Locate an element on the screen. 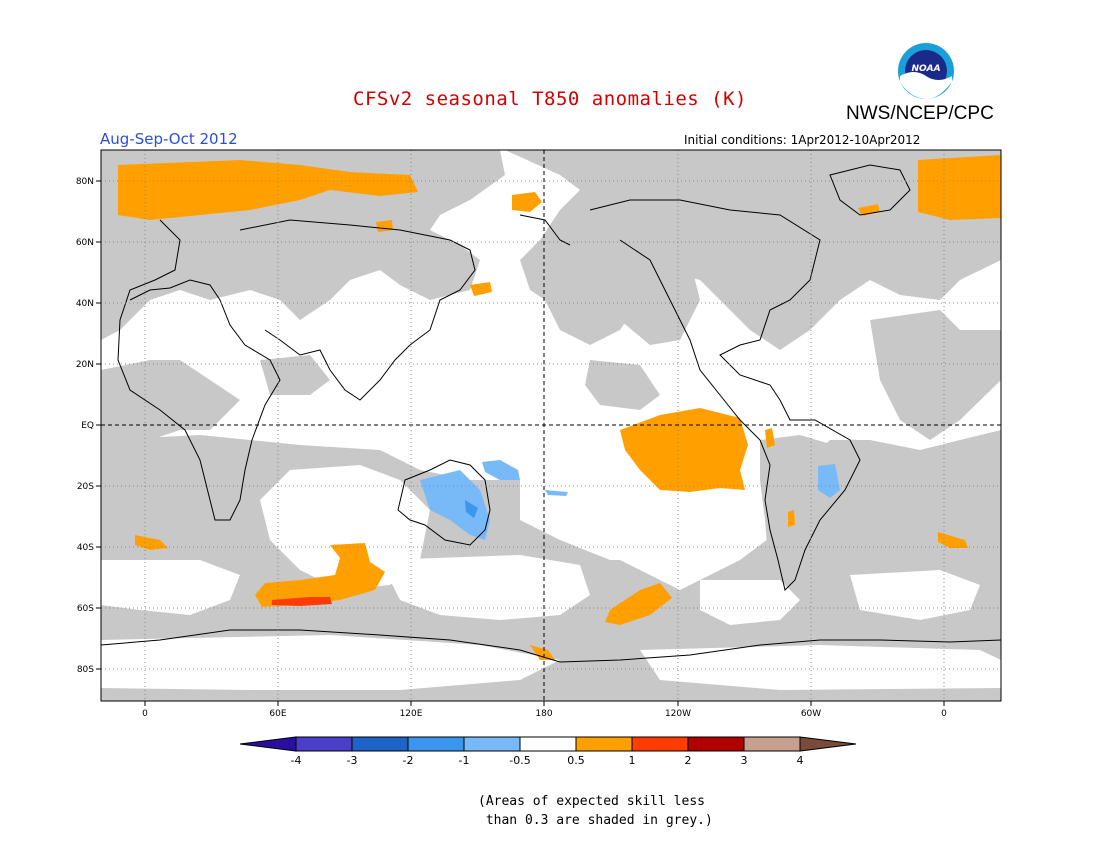  lat-label: 60N is located at coordinates (85, 243).